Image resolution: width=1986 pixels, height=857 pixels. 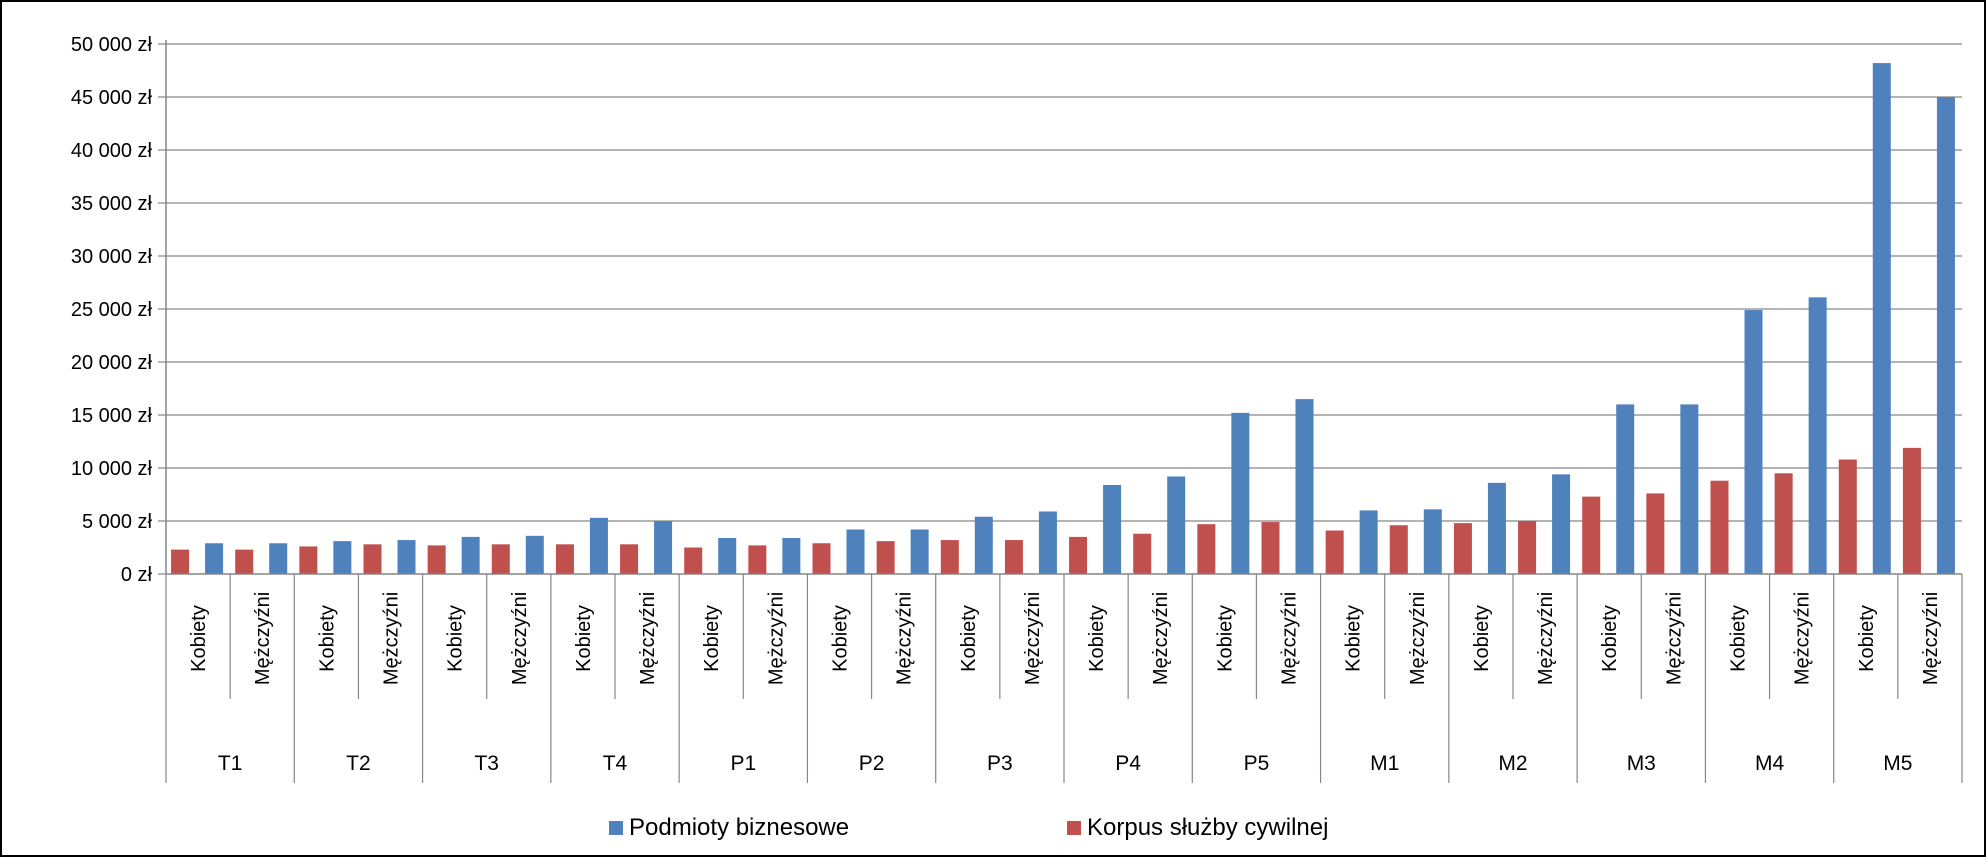 What do you see at coordinates (112, 363) in the screenshot?
I see `y-tick-label: 20 000 zł` at bounding box center [112, 363].